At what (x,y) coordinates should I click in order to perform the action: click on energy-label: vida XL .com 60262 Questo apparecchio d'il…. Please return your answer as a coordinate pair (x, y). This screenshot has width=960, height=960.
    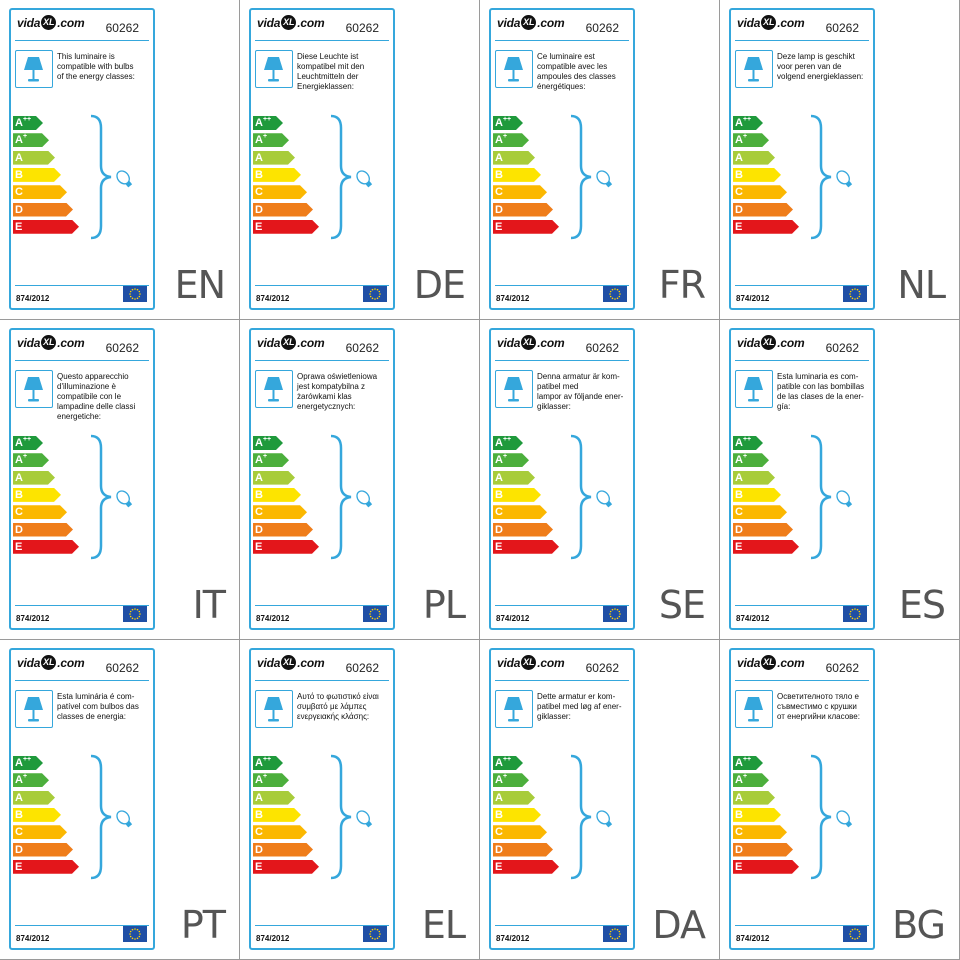
    Looking at the image, I should click on (82, 479).